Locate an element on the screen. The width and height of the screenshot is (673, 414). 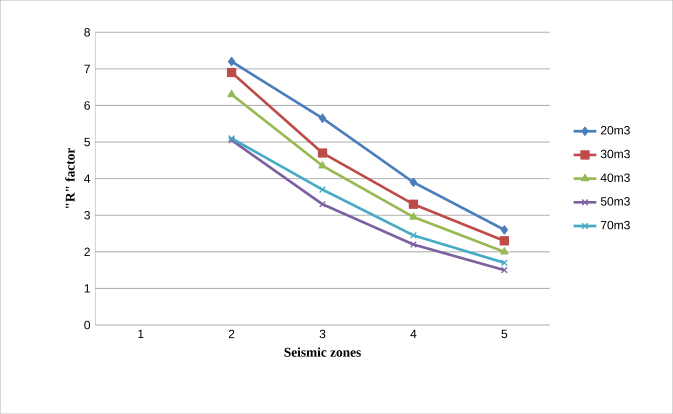
x-axis-title: Seismic zones is located at coordinates (322, 352).